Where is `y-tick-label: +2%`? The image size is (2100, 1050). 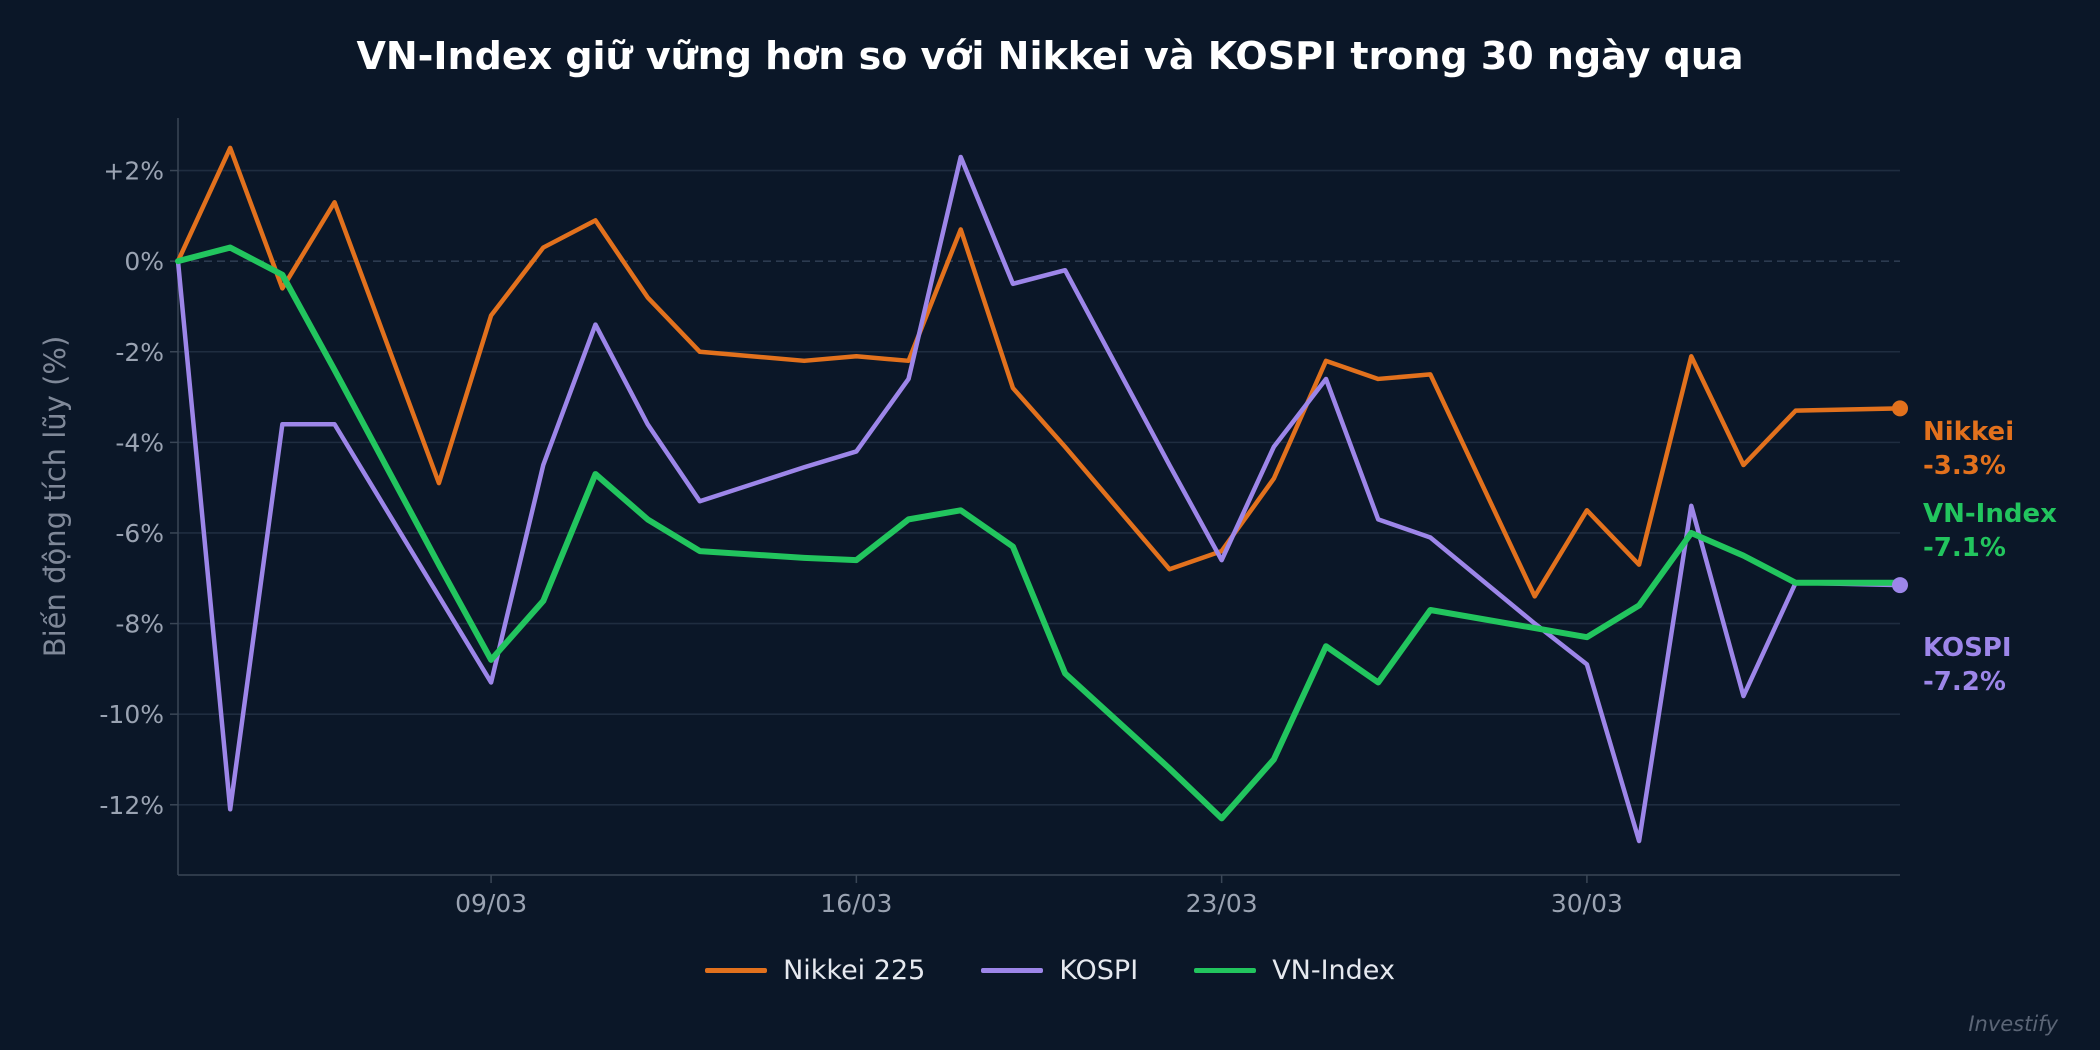
y-tick-label: +2% is located at coordinates (133, 171).